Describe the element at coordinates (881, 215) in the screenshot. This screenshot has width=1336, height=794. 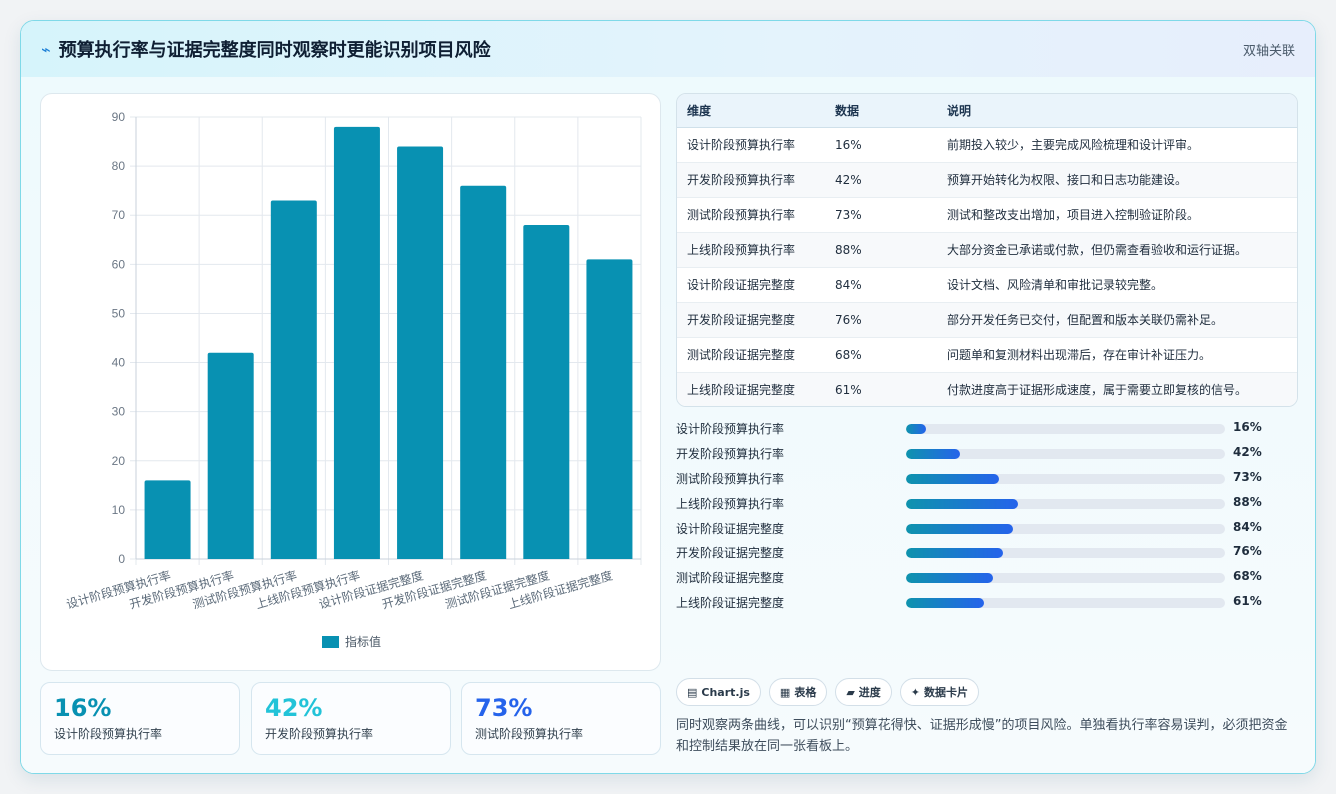
I see `table-cell: 73%` at that location.